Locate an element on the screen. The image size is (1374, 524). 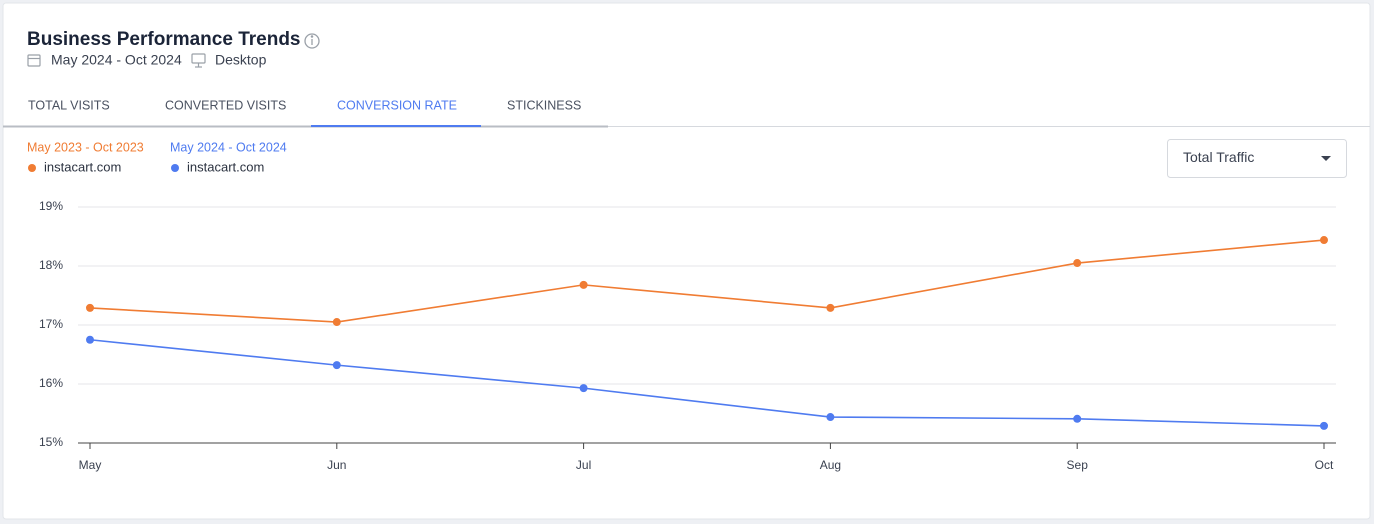
x-tick-label: Jul is located at coordinates (583, 465).